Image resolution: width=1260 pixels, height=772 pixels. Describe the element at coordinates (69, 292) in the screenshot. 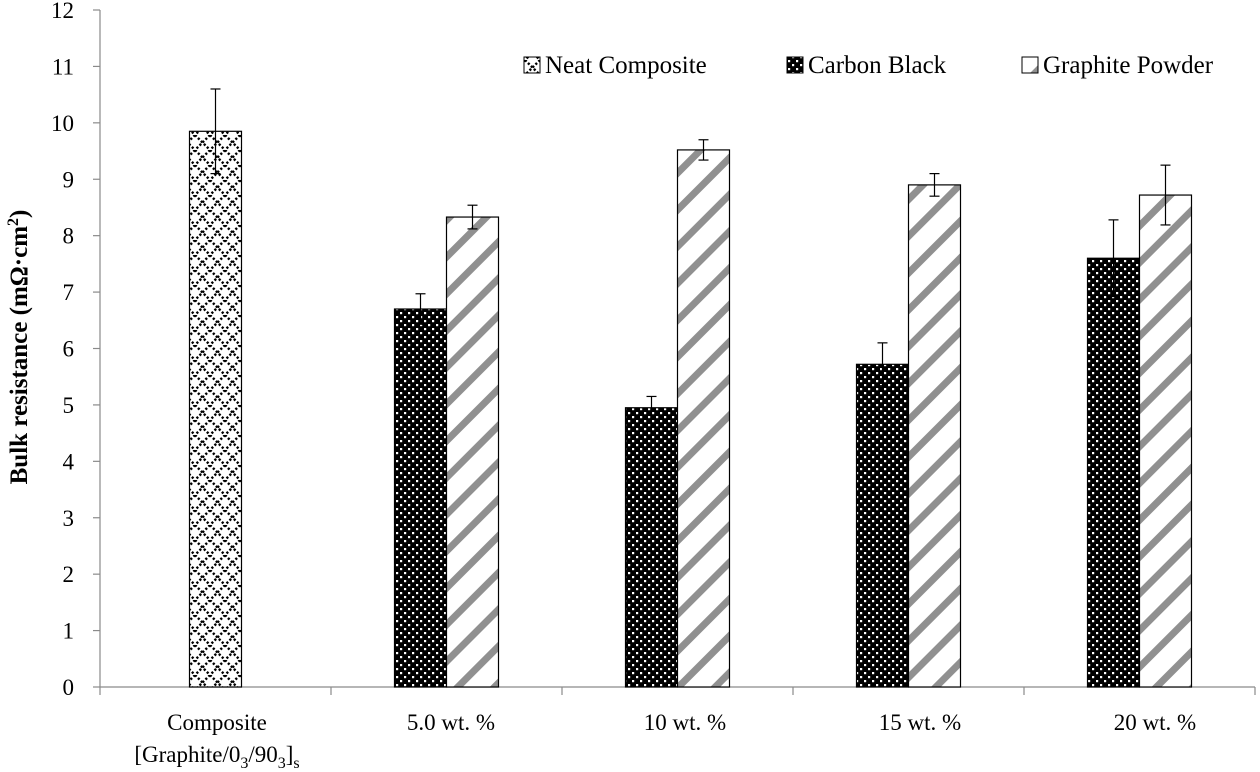

I see `y-tick-label-7: 7` at that location.